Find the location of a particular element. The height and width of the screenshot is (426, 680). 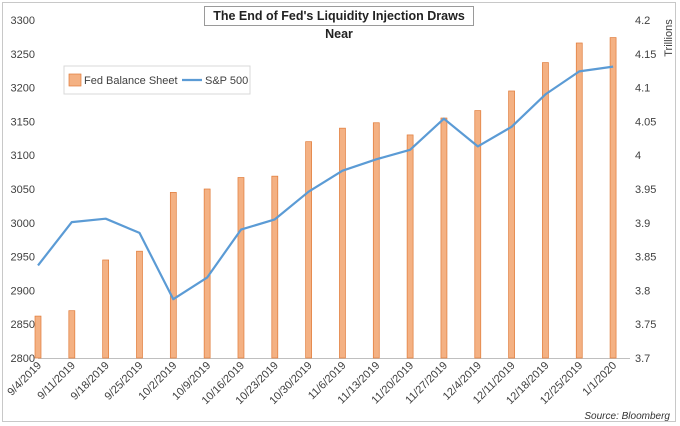

right-tick-label: 4 is located at coordinates (638, 156).